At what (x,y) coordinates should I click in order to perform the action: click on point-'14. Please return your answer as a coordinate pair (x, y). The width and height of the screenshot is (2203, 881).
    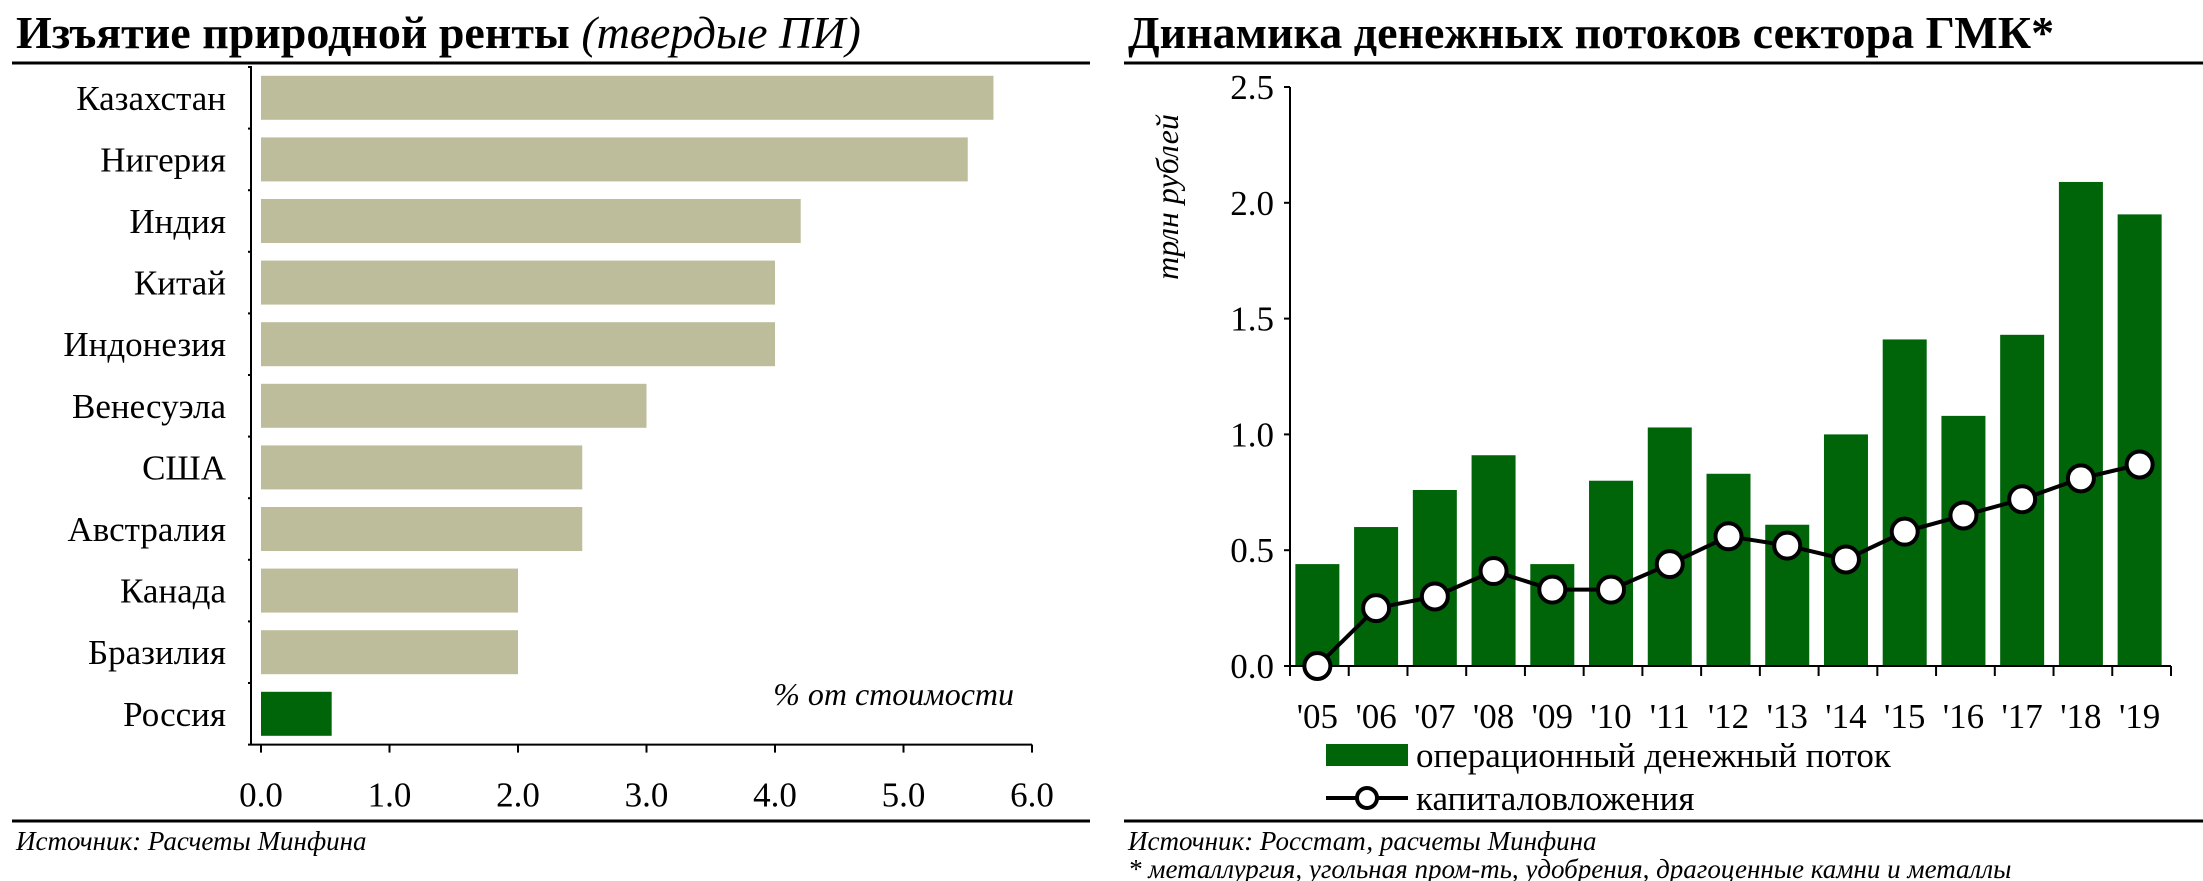
    Looking at the image, I should click on (1845, 559).